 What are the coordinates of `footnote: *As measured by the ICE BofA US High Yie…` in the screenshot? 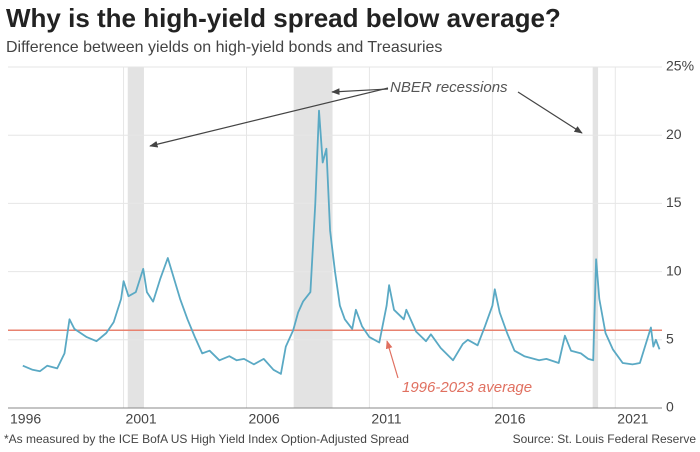 It's located at (206, 439).